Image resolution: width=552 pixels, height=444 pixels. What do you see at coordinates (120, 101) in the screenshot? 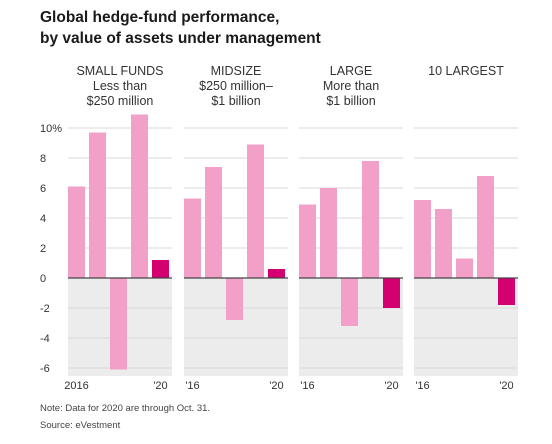
I see `panel-heading-1: $250 million` at bounding box center [120, 101].